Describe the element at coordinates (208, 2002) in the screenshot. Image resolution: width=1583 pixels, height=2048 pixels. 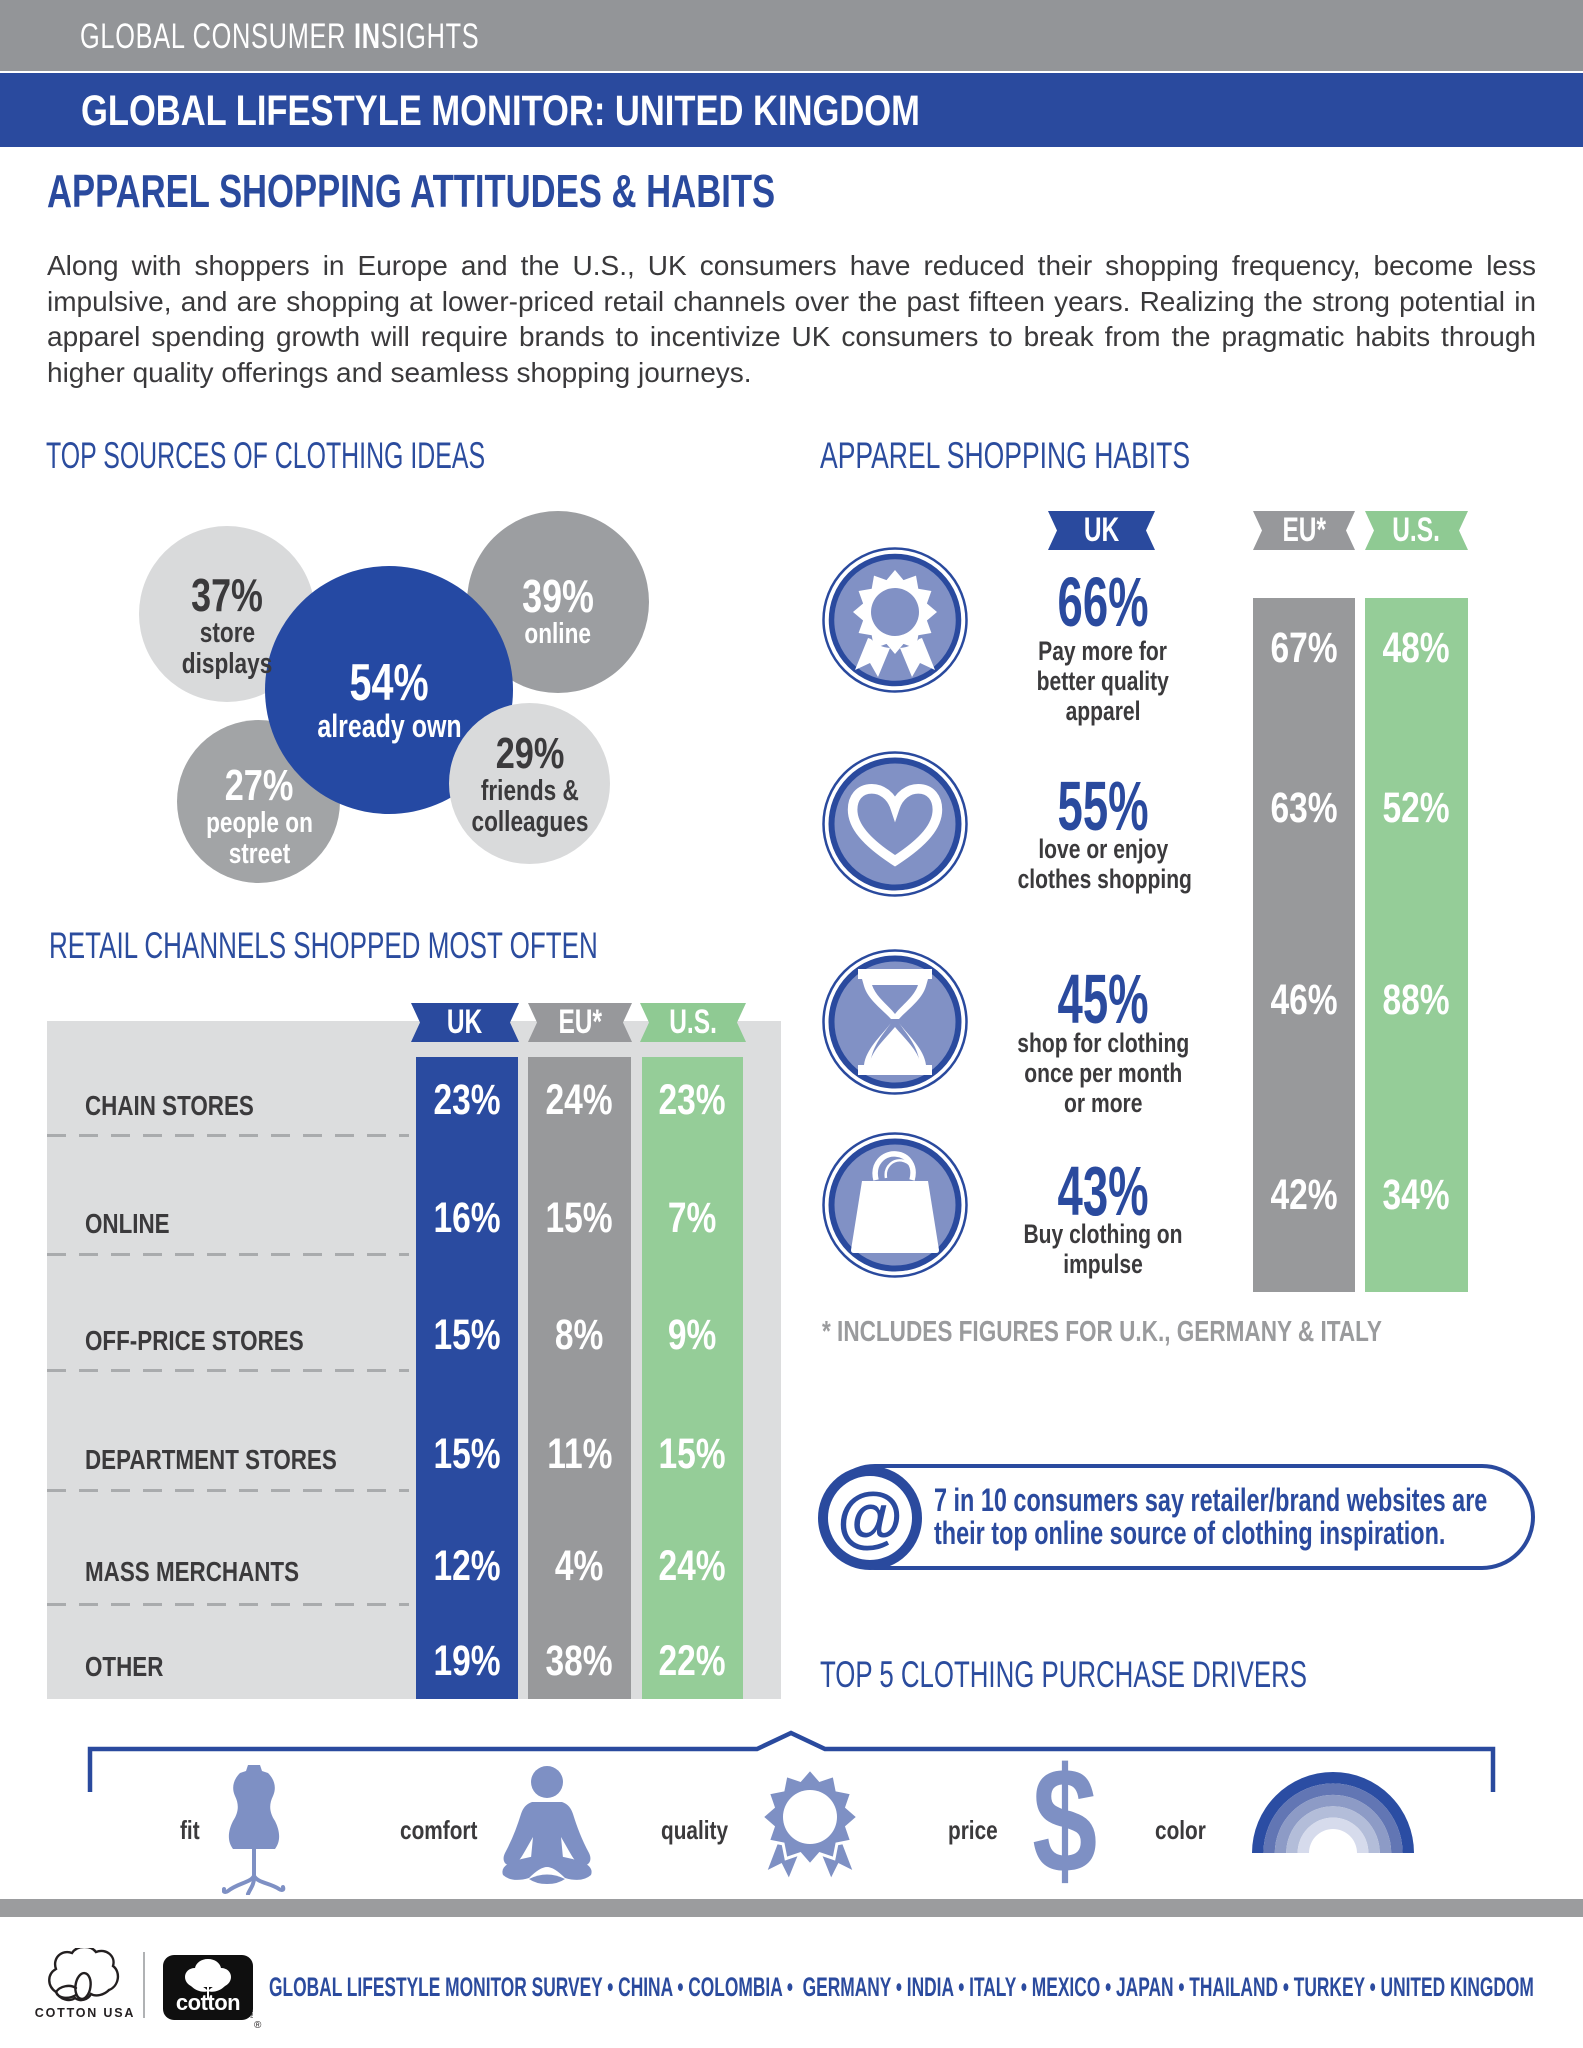
I see `svg-text: cotton` at that location.